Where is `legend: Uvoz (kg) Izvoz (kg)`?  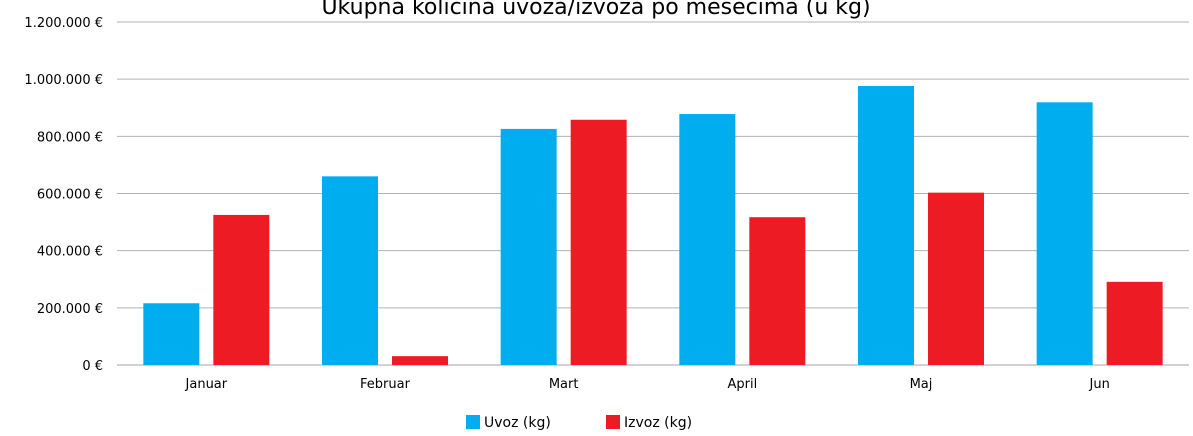 legend: Uvoz (kg) Izvoz (kg) is located at coordinates (579, 423).